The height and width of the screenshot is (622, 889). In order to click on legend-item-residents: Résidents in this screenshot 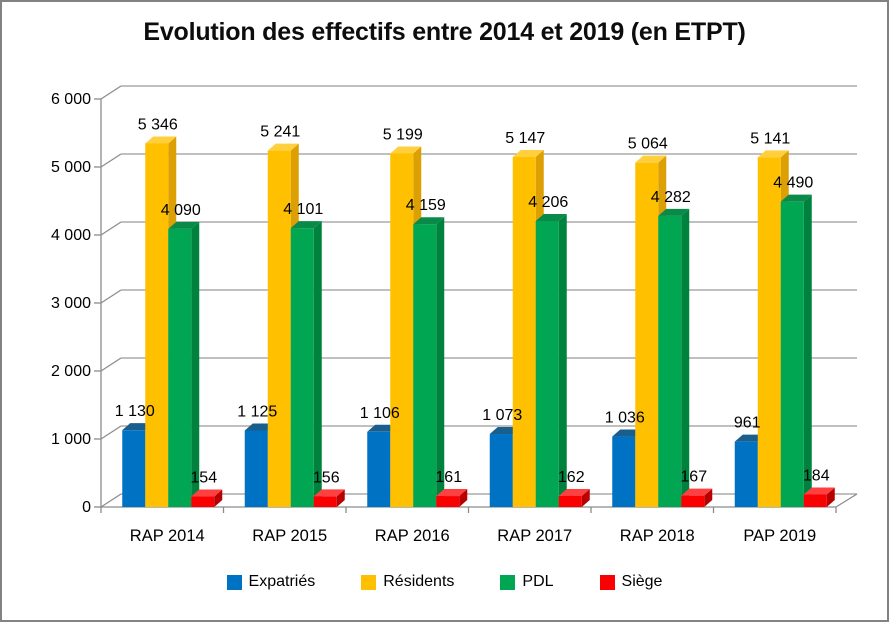, I will do `click(407, 582)`.